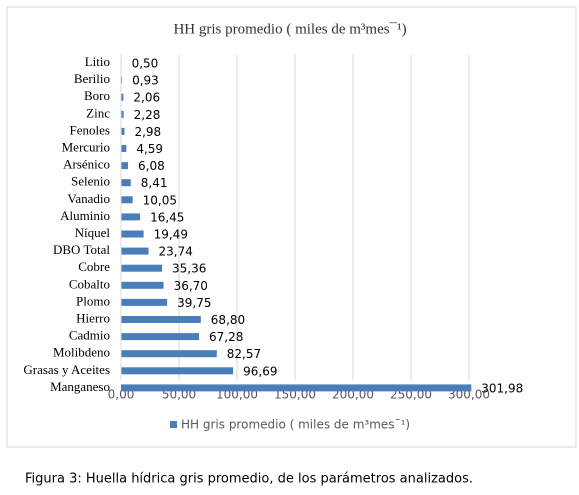 This screenshot has height=495, width=579. Describe the element at coordinates (97, 95) in the screenshot. I see `y-tick-label: Boro` at that location.